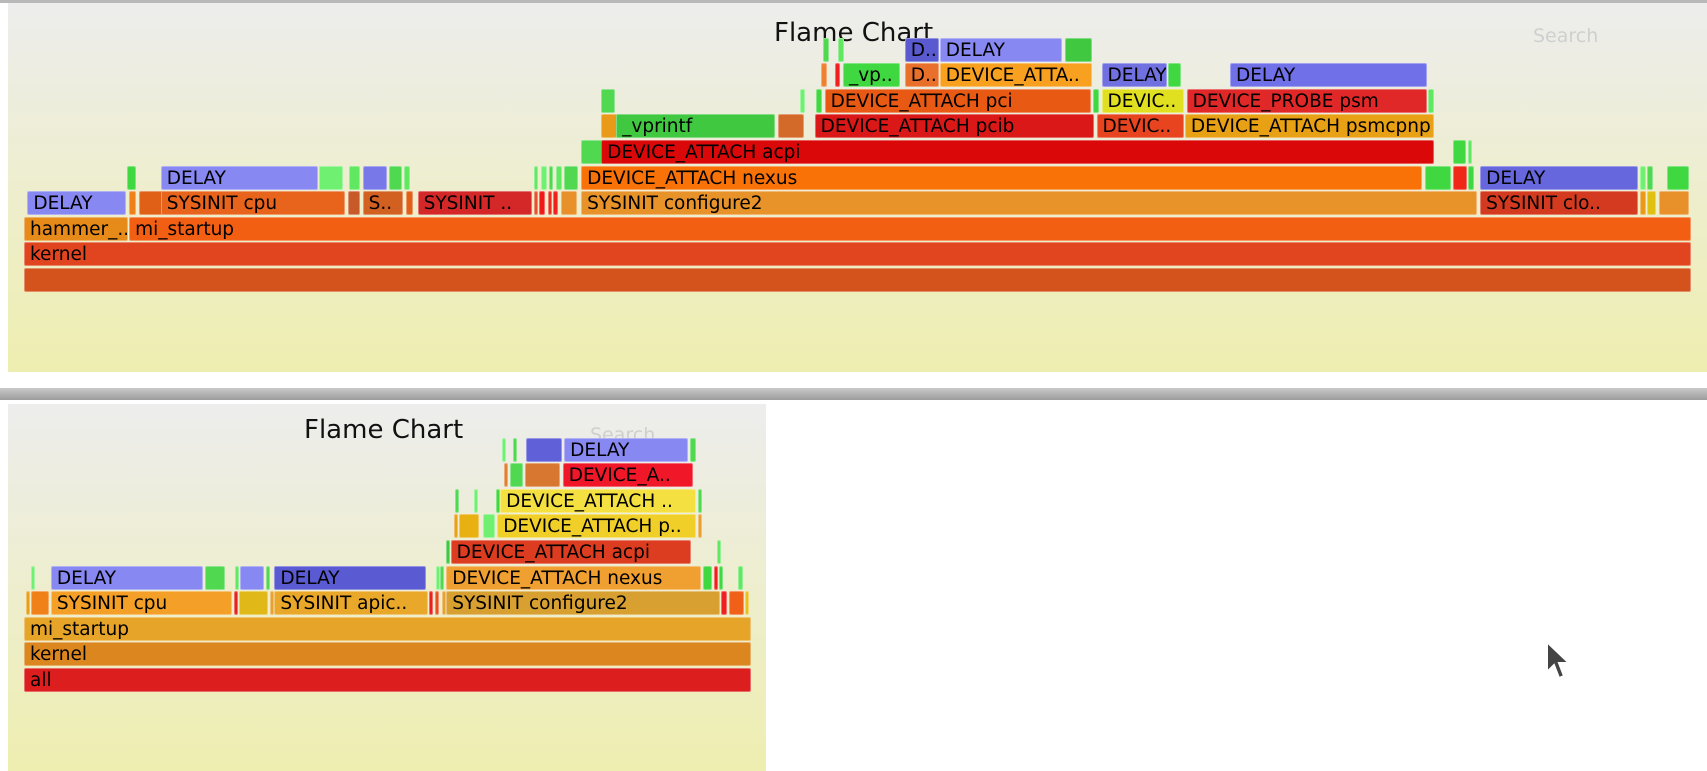 This screenshot has width=1707, height=771. I want to click on flame-frame: hammer_.., so click(76, 228).